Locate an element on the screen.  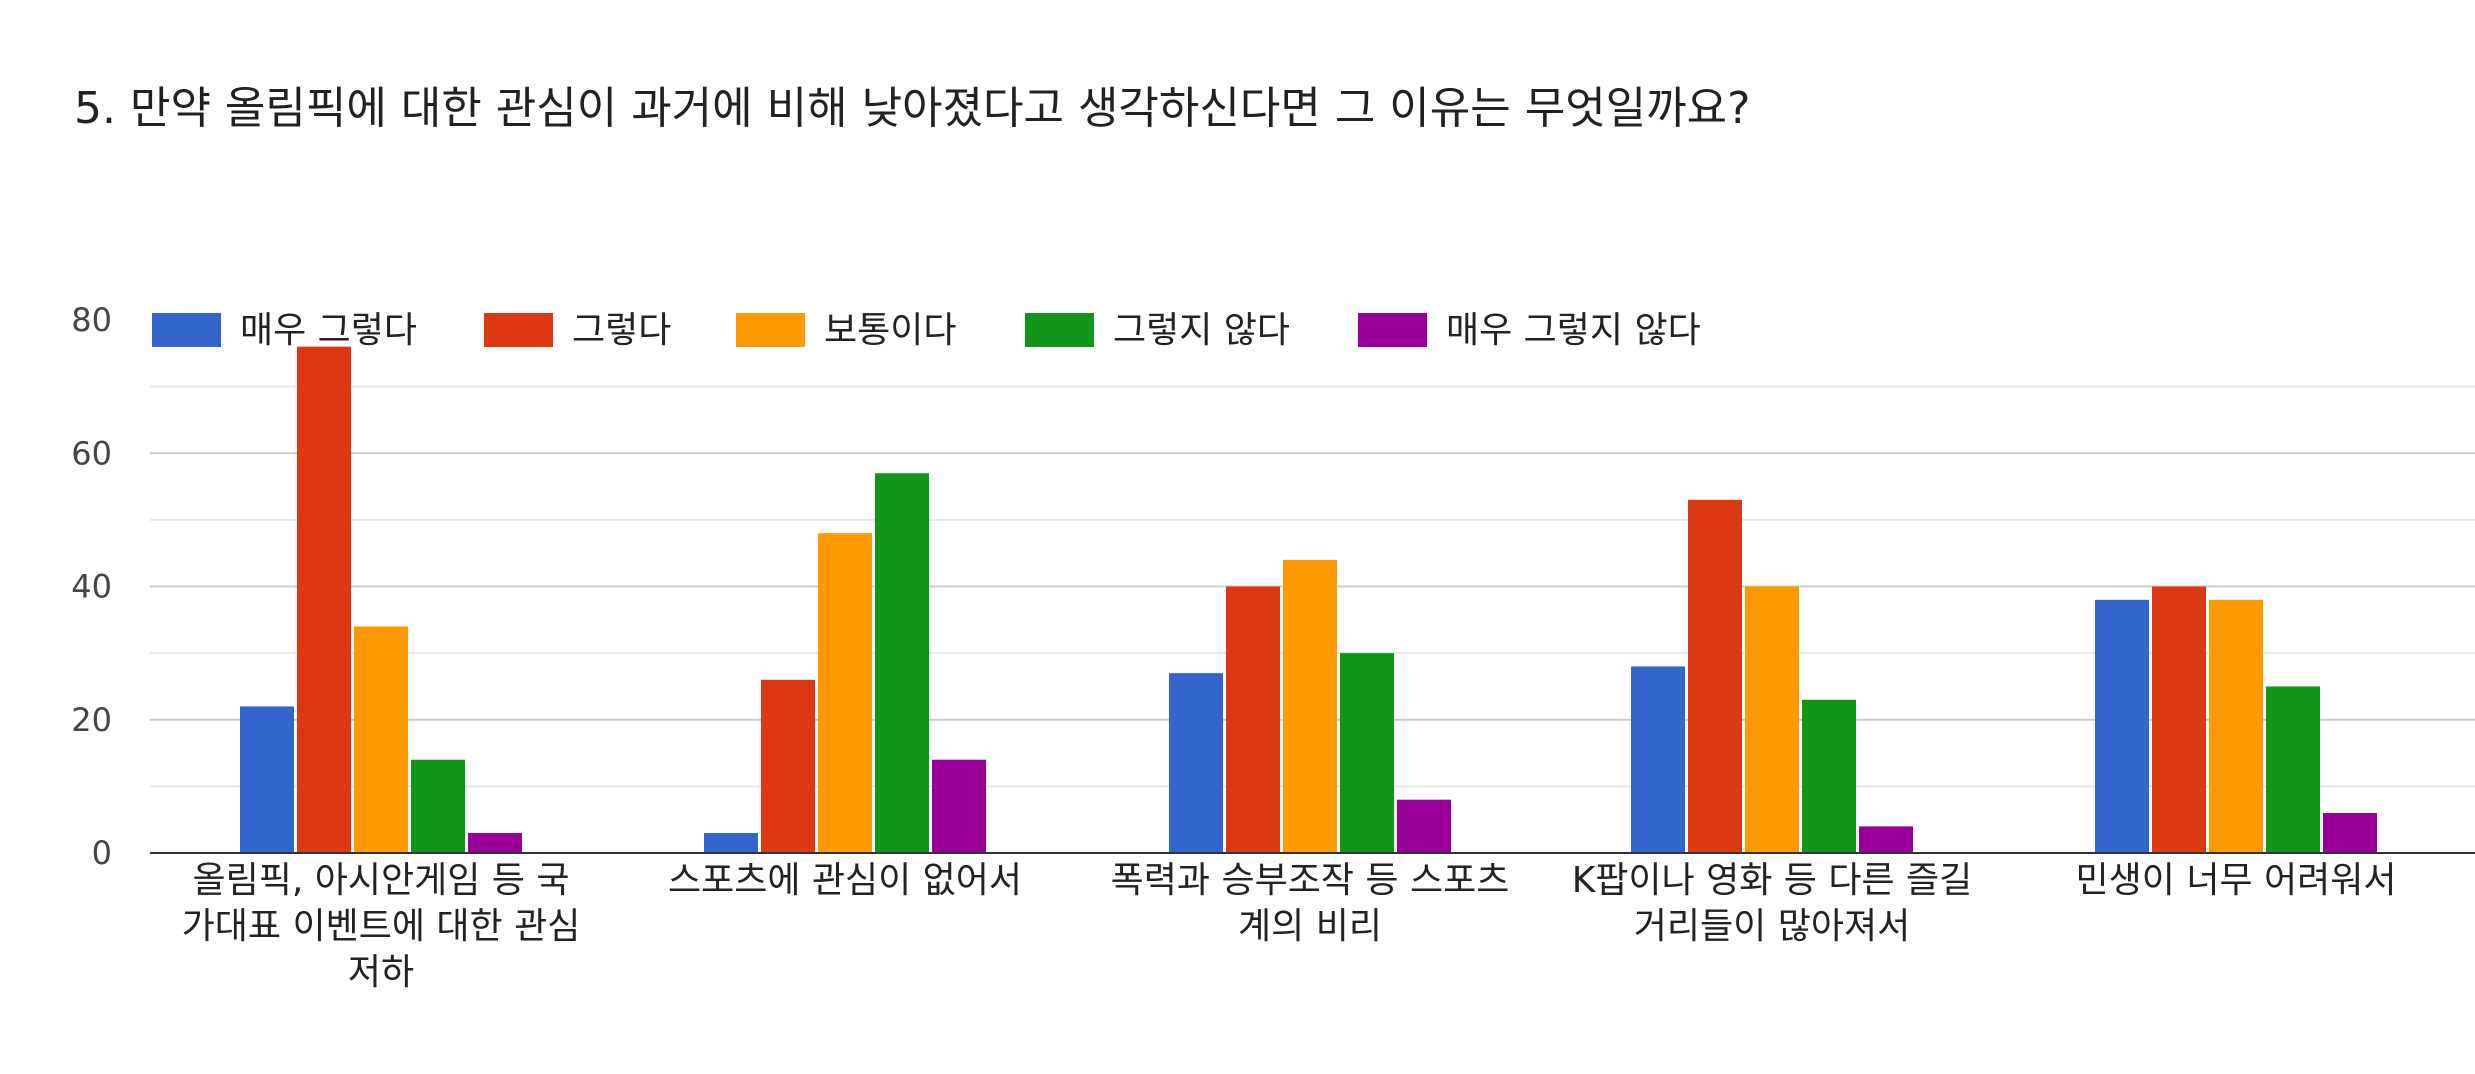
x-category-label: 민생이 너무 어려워서 is located at coordinates (2236, 880).